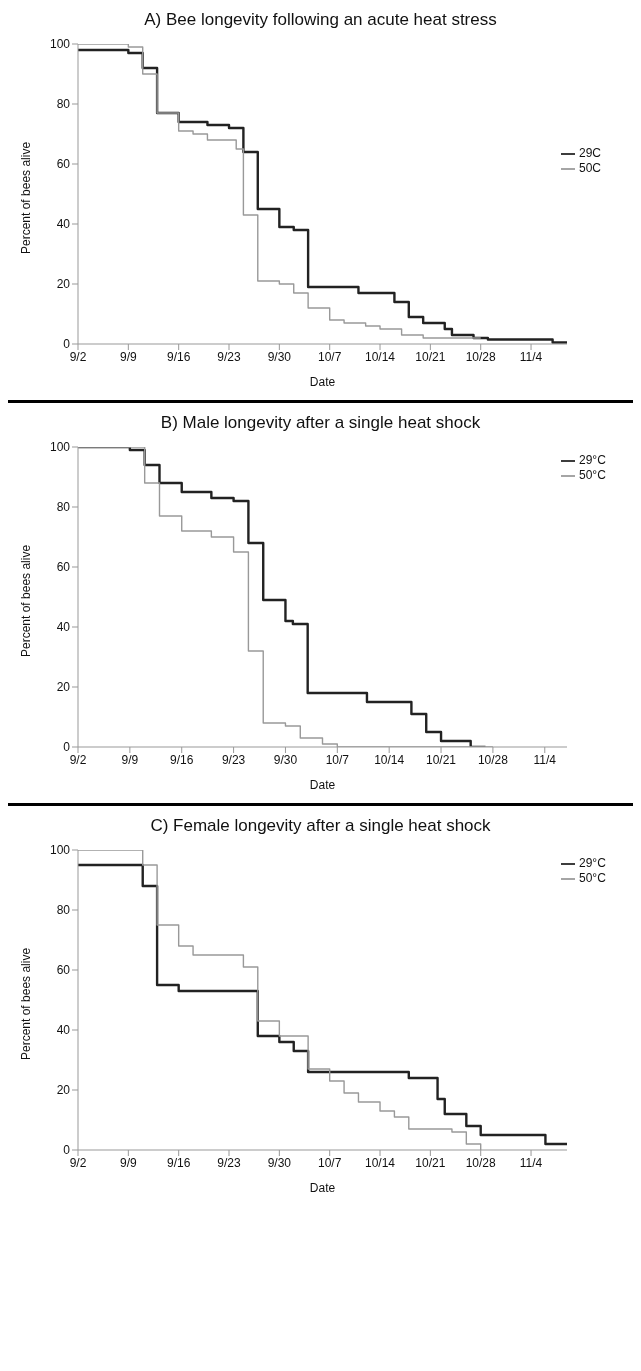 This screenshot has width=641, height=1371. What do you see at coordinates (320, 20) in the screenshot?
I see `chart-title: A) Bee longevity following an acute heat stress` at bounding box center [320, 20].